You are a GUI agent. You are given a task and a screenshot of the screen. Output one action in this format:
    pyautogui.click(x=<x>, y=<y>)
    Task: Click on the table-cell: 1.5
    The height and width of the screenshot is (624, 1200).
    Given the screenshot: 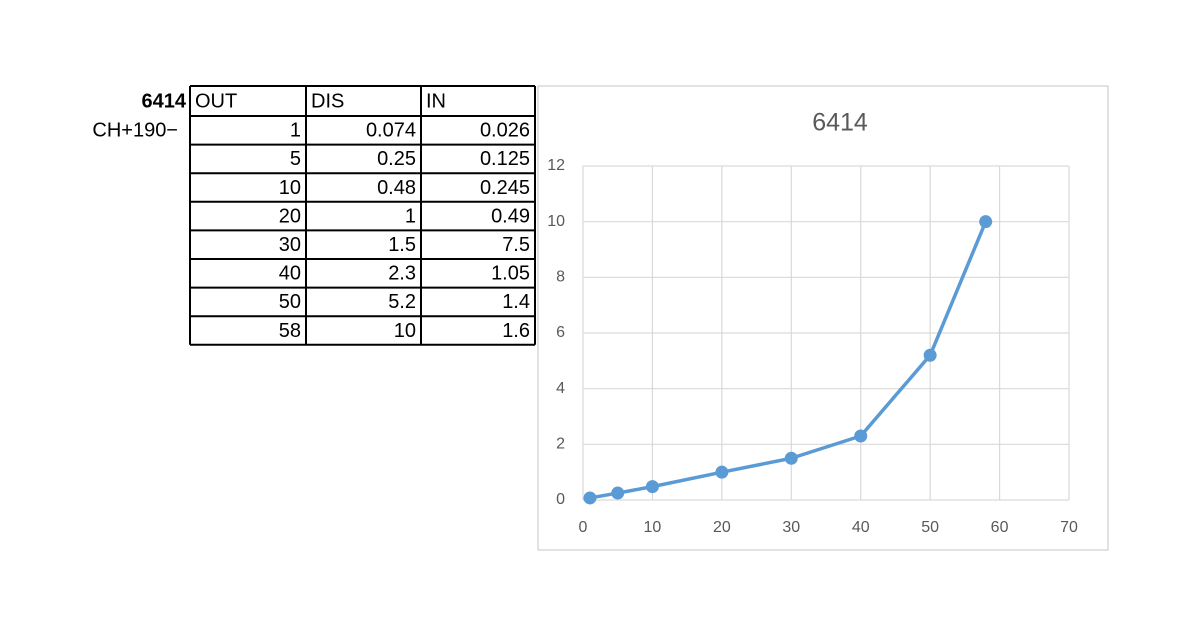 What is the action you would take?
    pyautogui.click(x=402, y=245)
    